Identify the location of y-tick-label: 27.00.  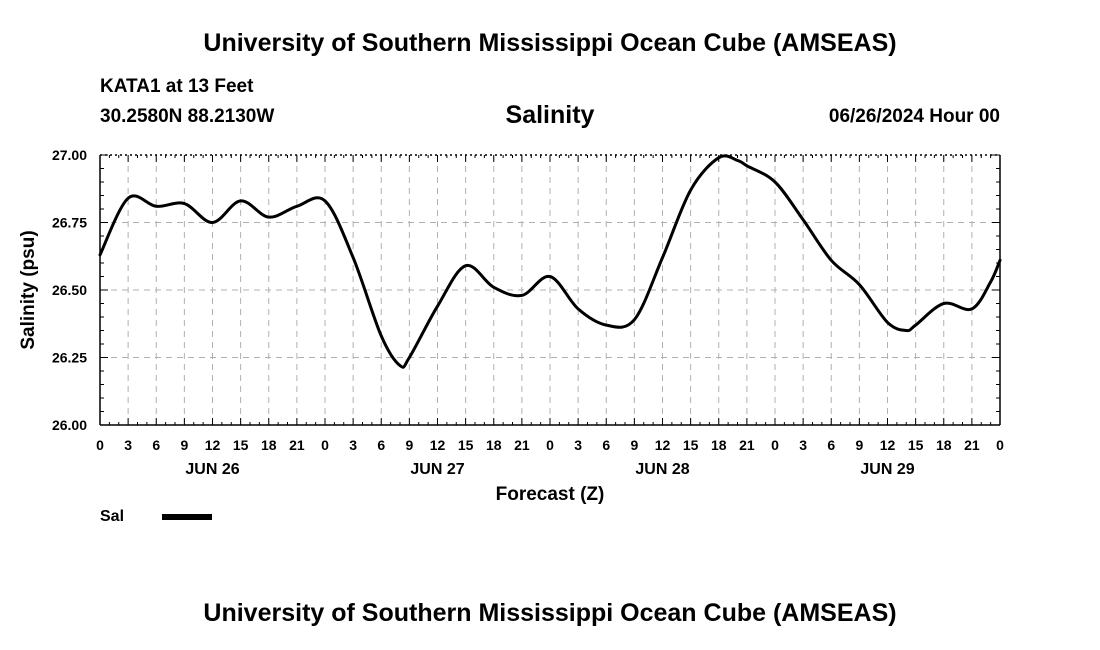
(69, 155).